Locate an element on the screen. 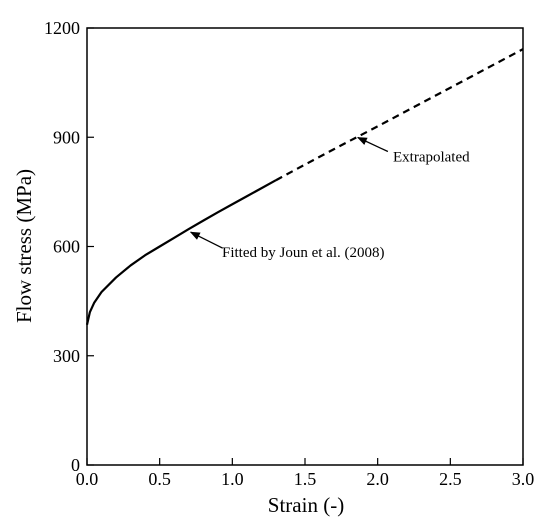 This screenshot has width=550, height=524. extrapolated-annotation-arrow is located at coordinates (372, 144).